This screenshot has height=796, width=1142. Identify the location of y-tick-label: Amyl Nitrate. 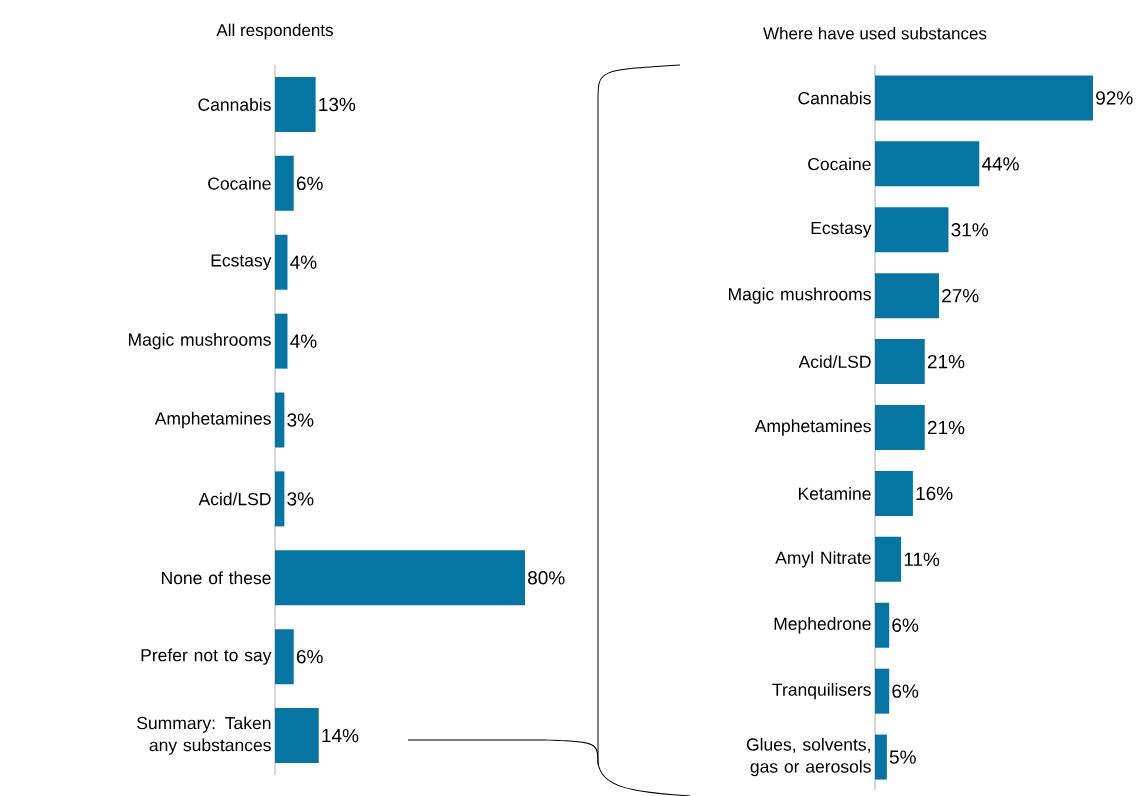
(823, 559).